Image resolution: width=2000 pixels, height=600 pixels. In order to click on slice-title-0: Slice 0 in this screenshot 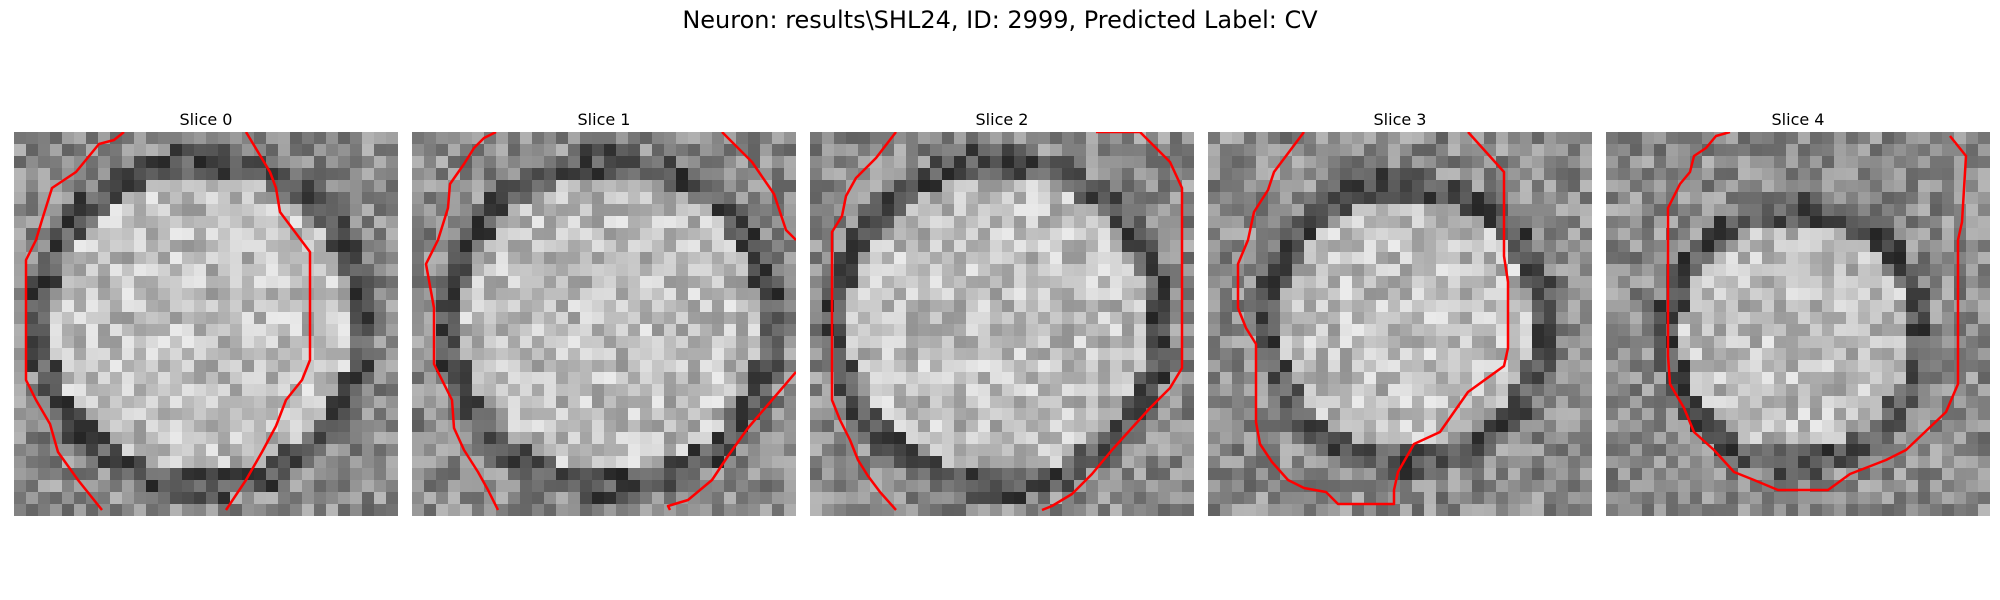, I will do `click(206, 119)`.